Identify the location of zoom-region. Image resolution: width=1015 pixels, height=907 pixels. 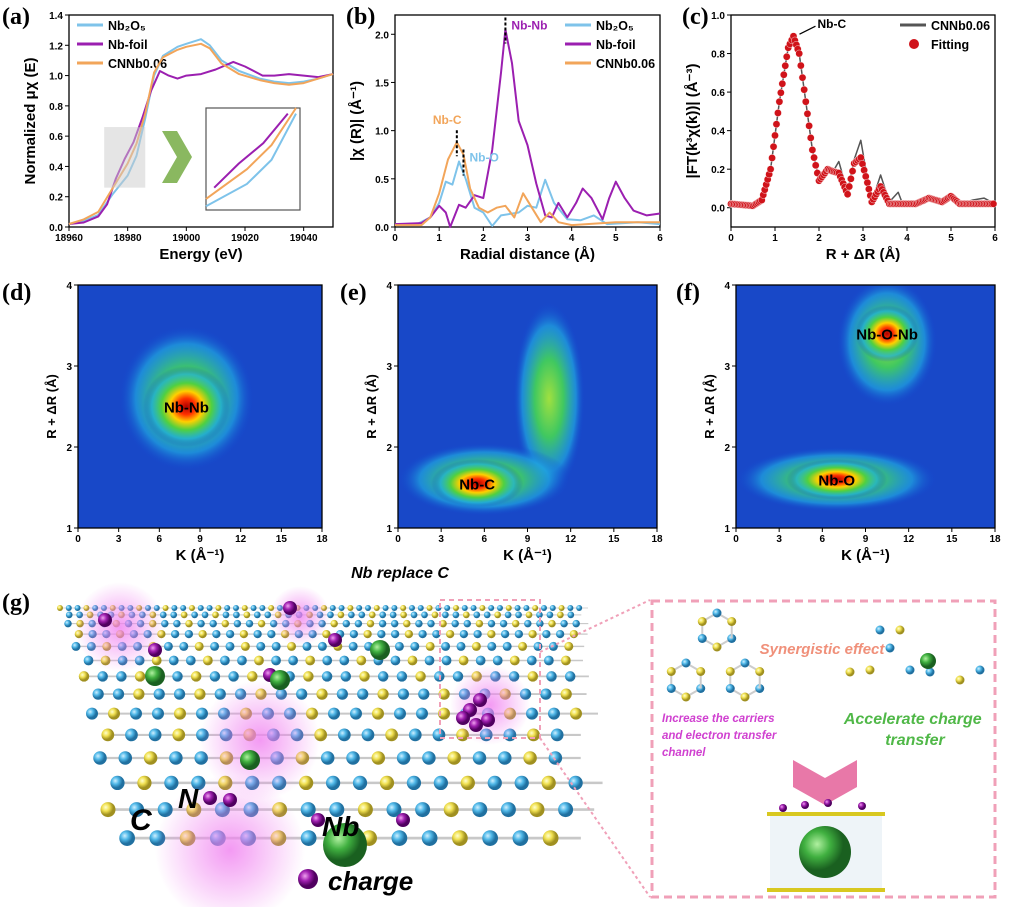
(490, 669).